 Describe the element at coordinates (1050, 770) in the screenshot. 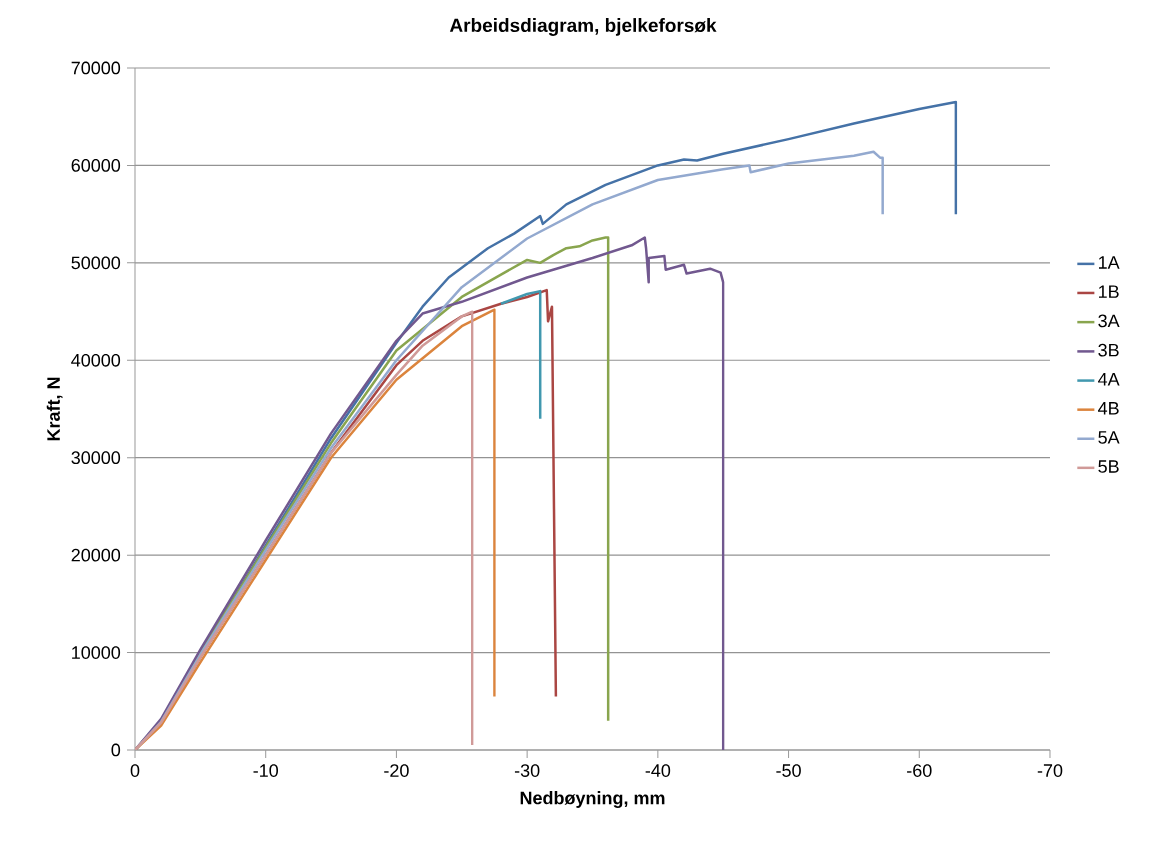

I see `x-tick-label: -70` at that location.